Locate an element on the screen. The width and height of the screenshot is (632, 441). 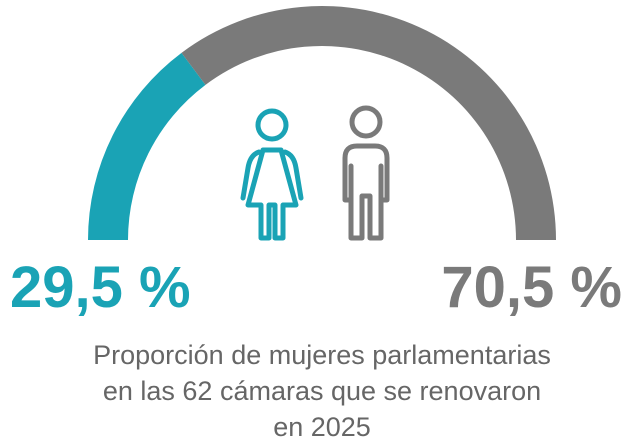
caption-line: Proporción de mujeres parlamentarias is located at coordinates (322, 355).